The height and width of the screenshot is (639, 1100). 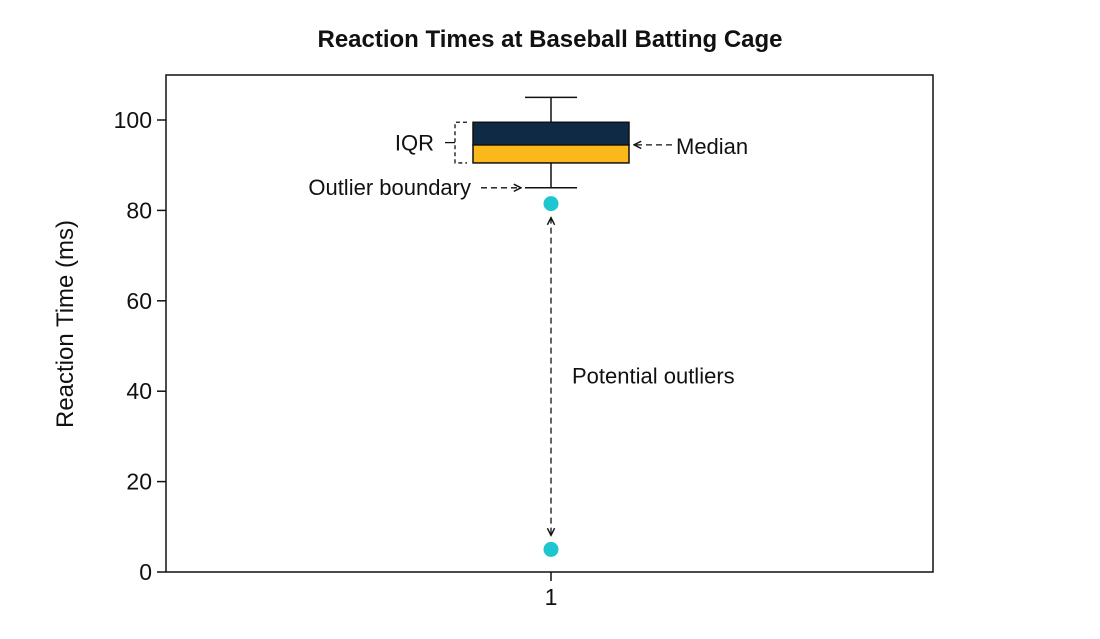 What do you see at coordinates (414, 143) in the screenshot?
I see `iqr-label: IQR` at bounding box center [414, 143].